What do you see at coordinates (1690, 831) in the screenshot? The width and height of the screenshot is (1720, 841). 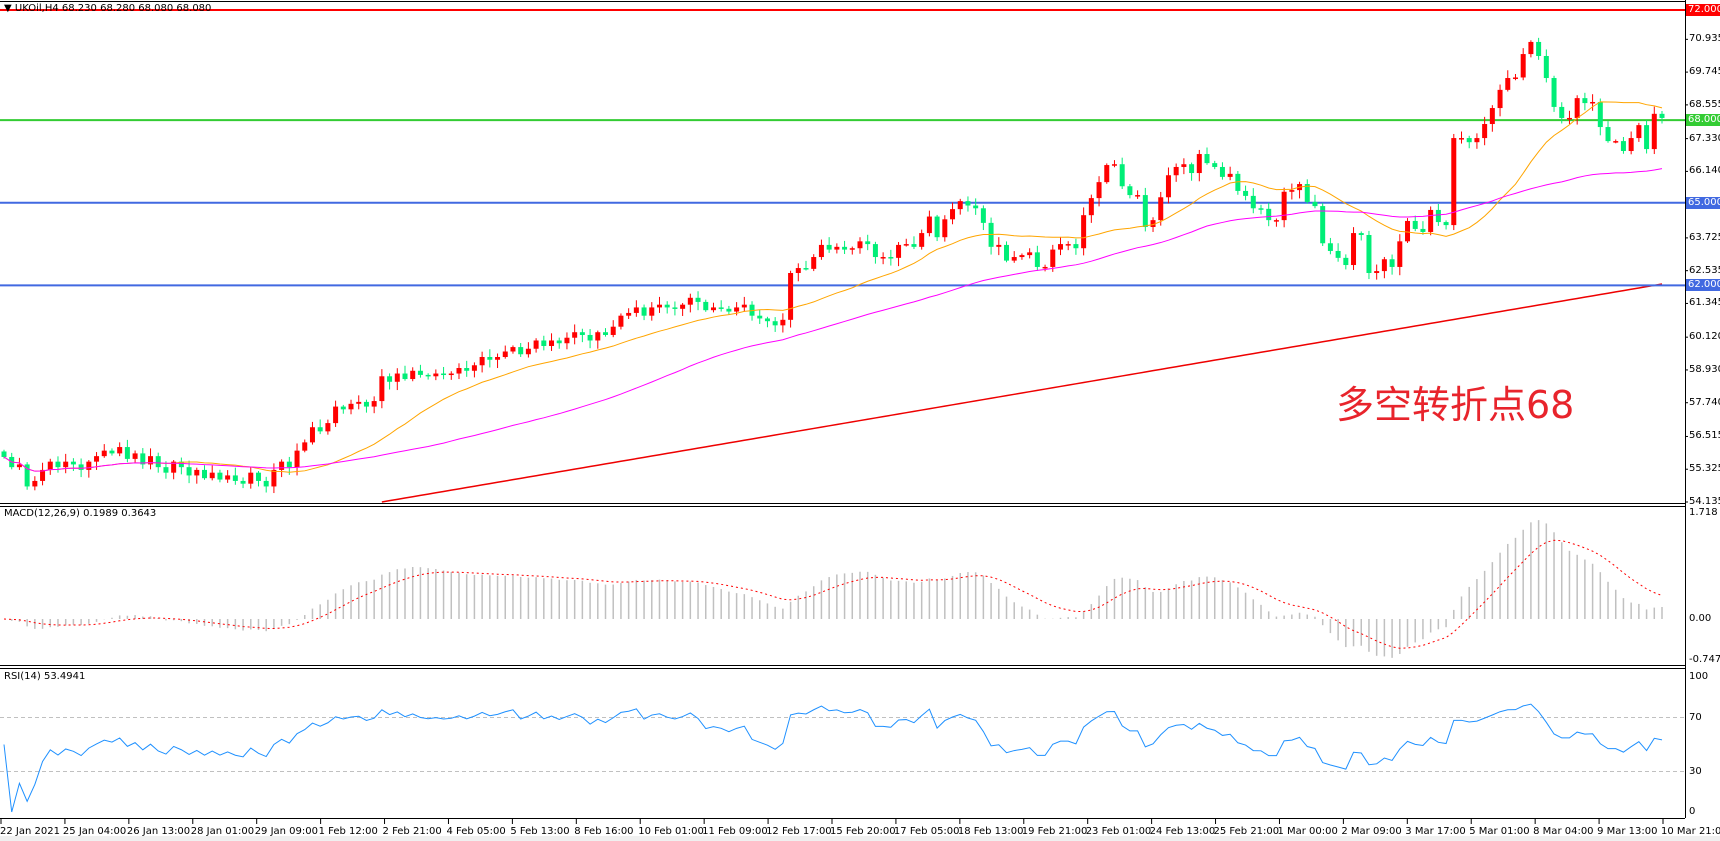 I see `time-tick-label: 10 Mar 21:00` at bounding box center [1690, 831].